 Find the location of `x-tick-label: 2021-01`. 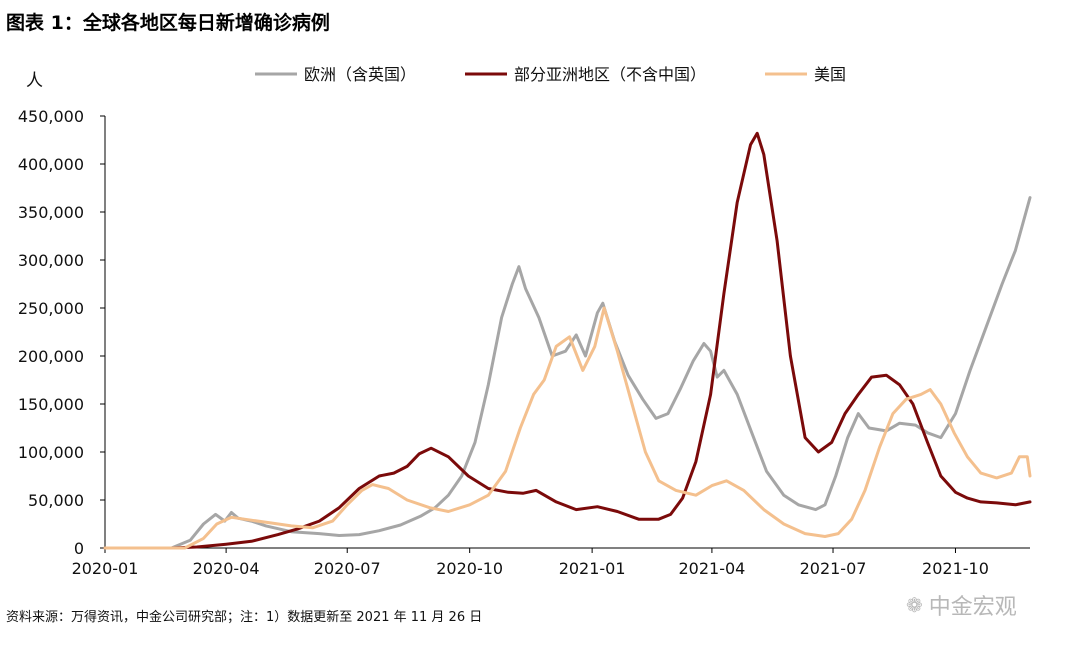

x-tick-label: 2021-01 is located at coordinates (592, 568).